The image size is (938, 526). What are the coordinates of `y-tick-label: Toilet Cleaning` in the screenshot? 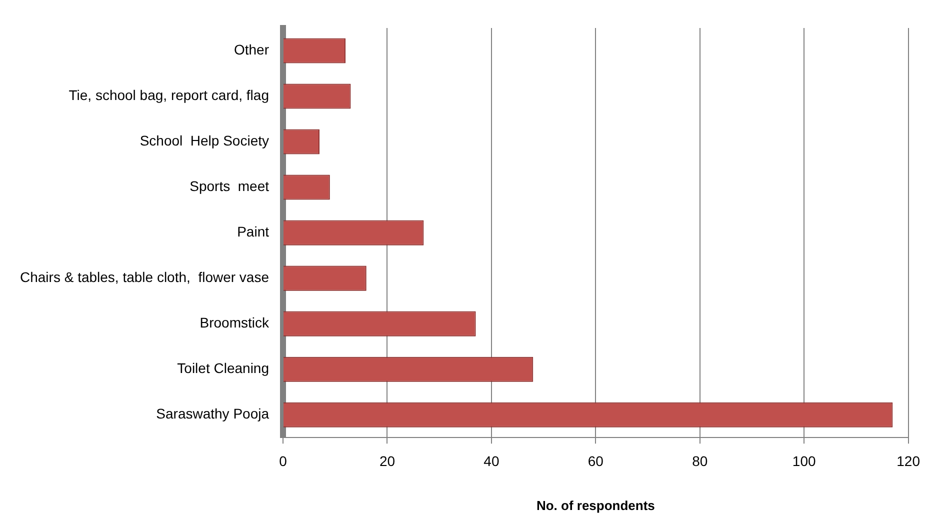 It's located at (223, 368).